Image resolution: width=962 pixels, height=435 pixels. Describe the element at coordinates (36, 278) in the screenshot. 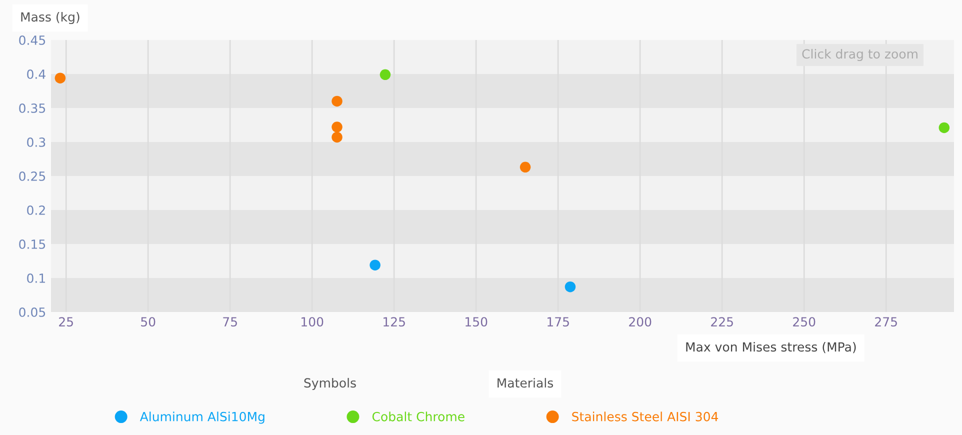

I see `y-tick-label: 0.1` at that location.